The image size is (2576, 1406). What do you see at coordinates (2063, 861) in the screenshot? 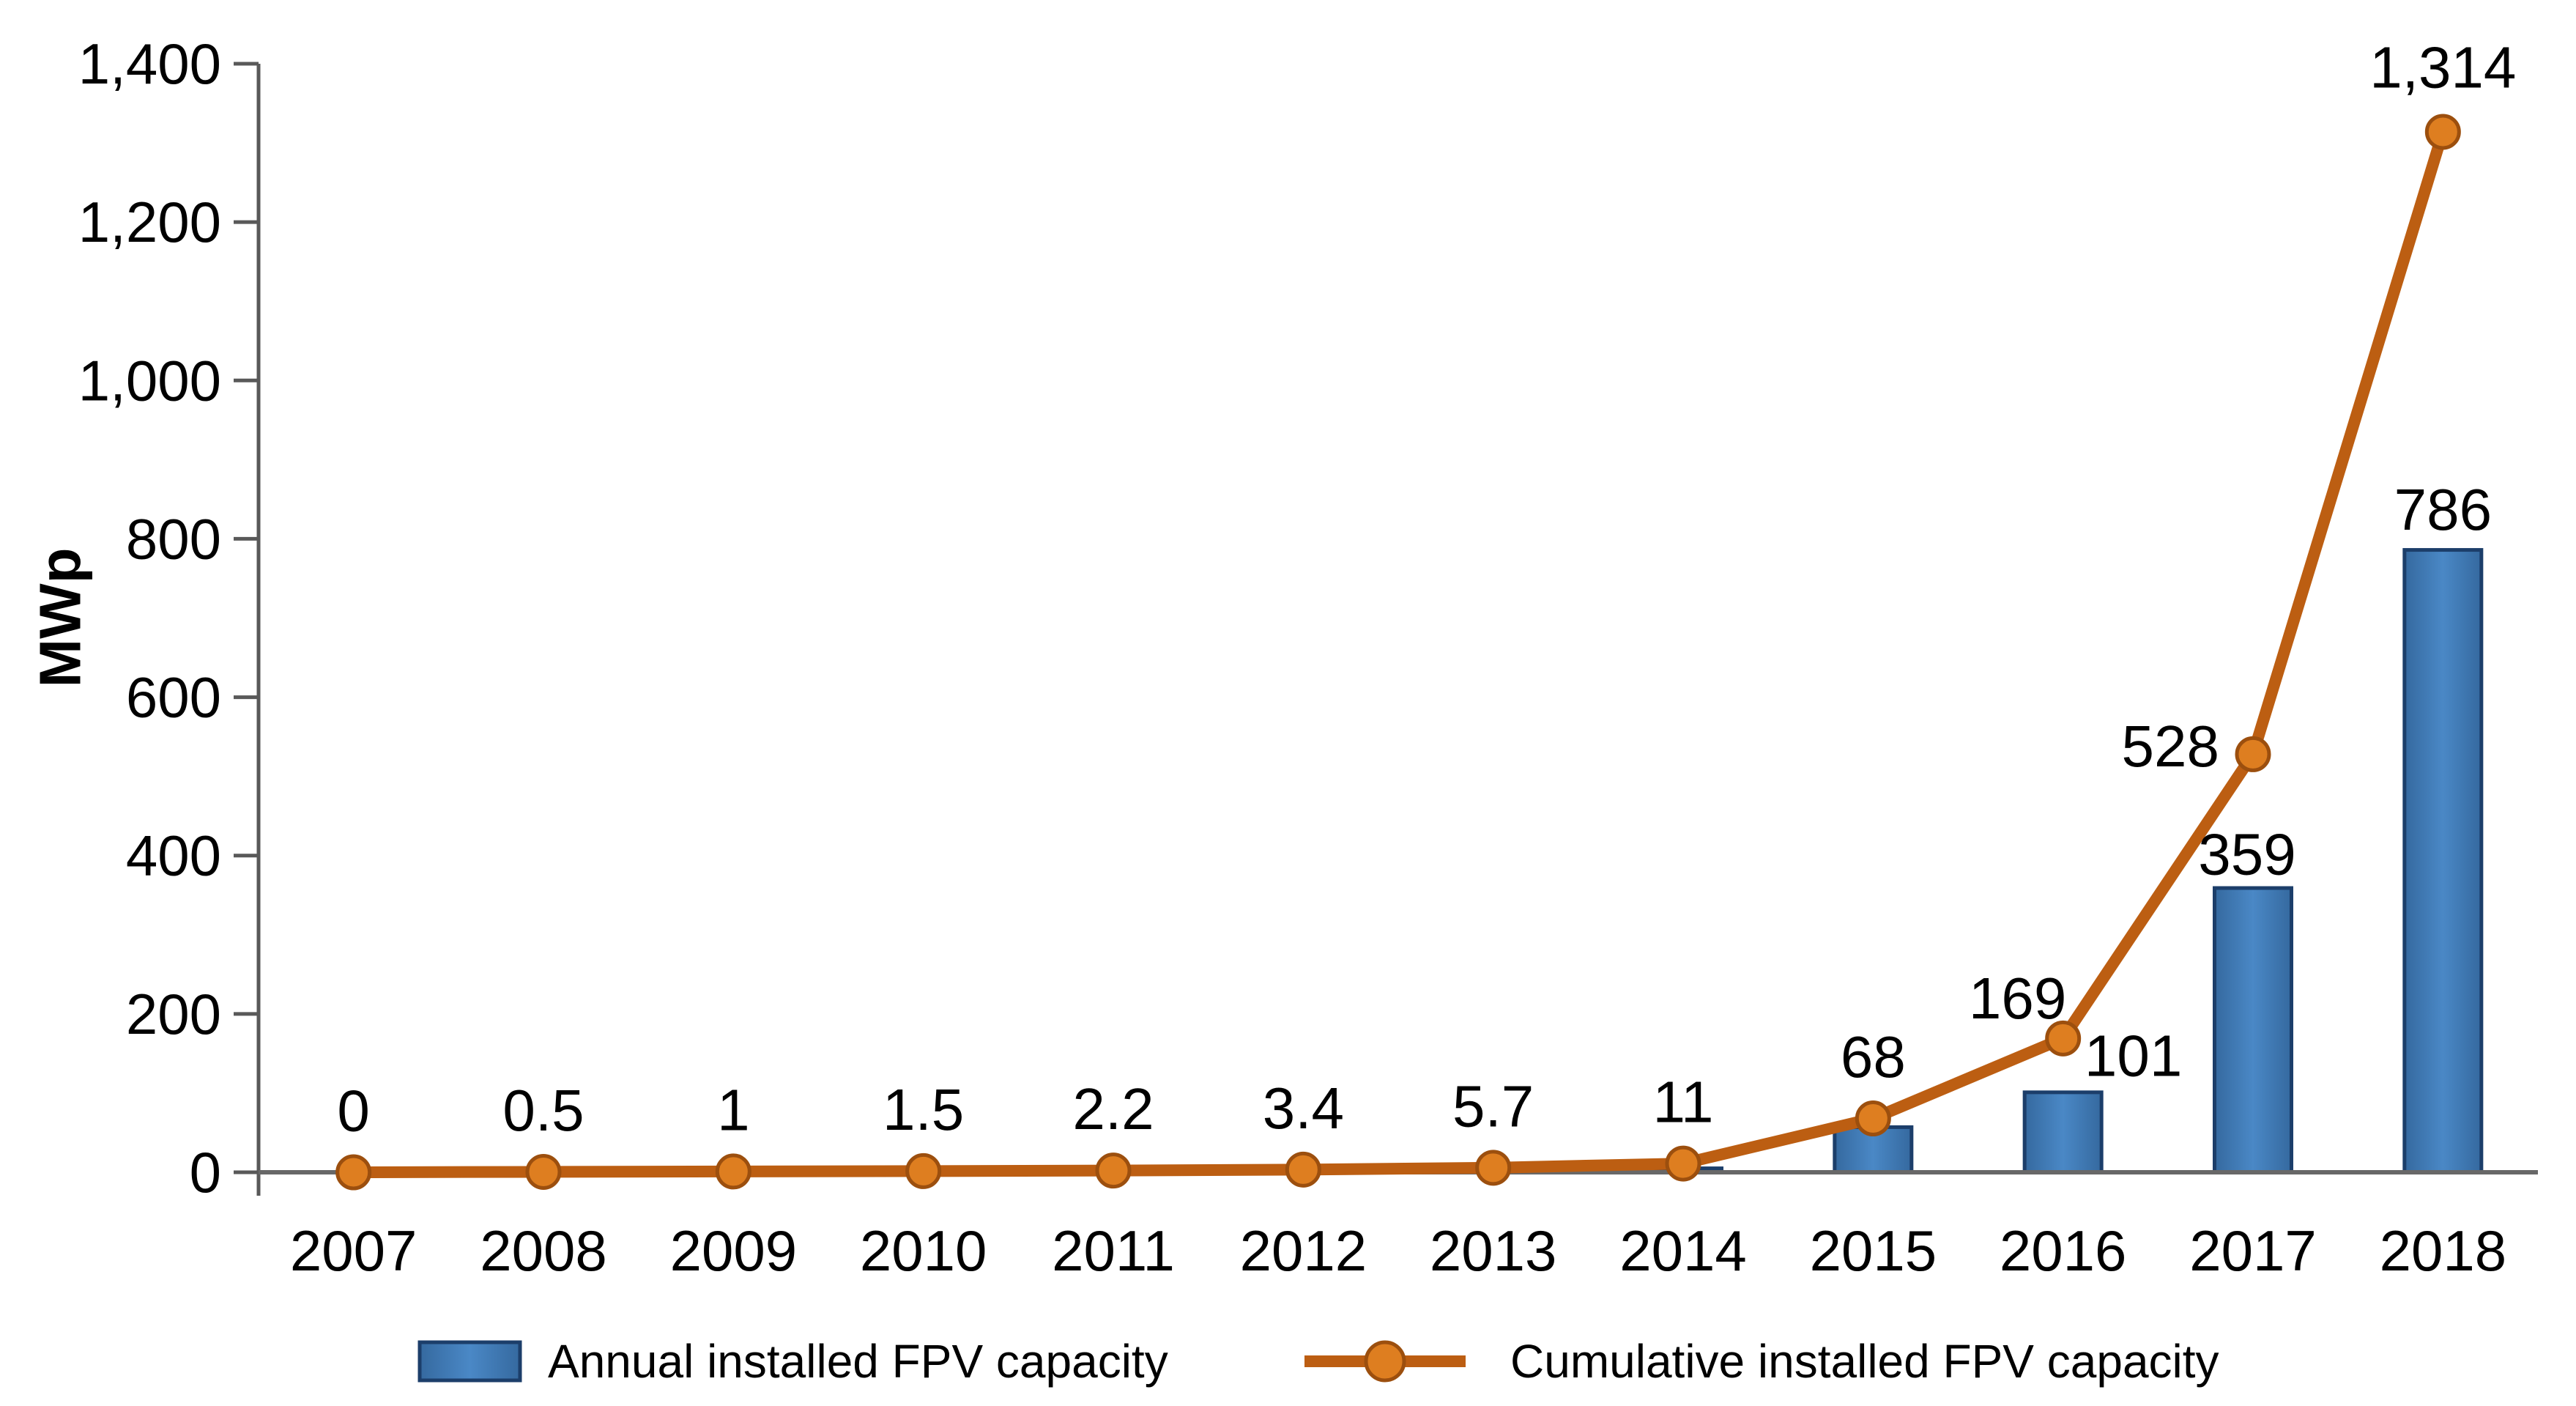
I see `bar-series-layer` at bounding box center [2063, 861].